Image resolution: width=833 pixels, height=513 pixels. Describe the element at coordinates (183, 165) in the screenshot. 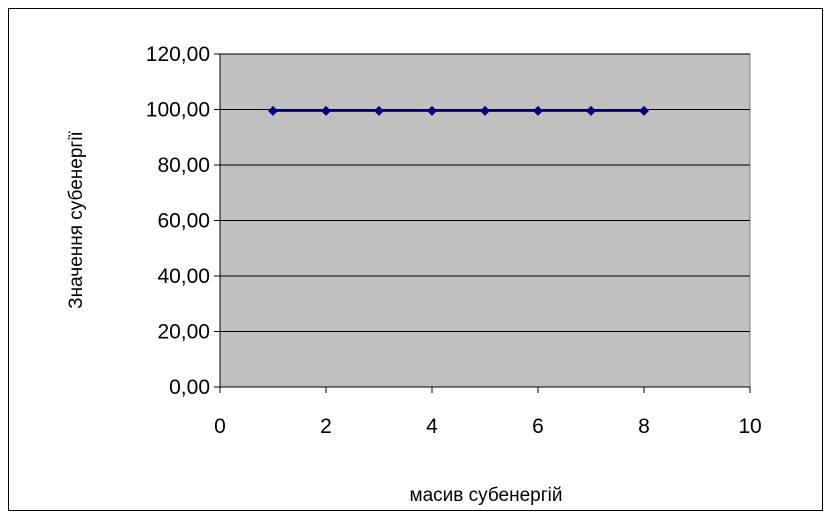

I see `y-tick-label: 80,00` at that location.